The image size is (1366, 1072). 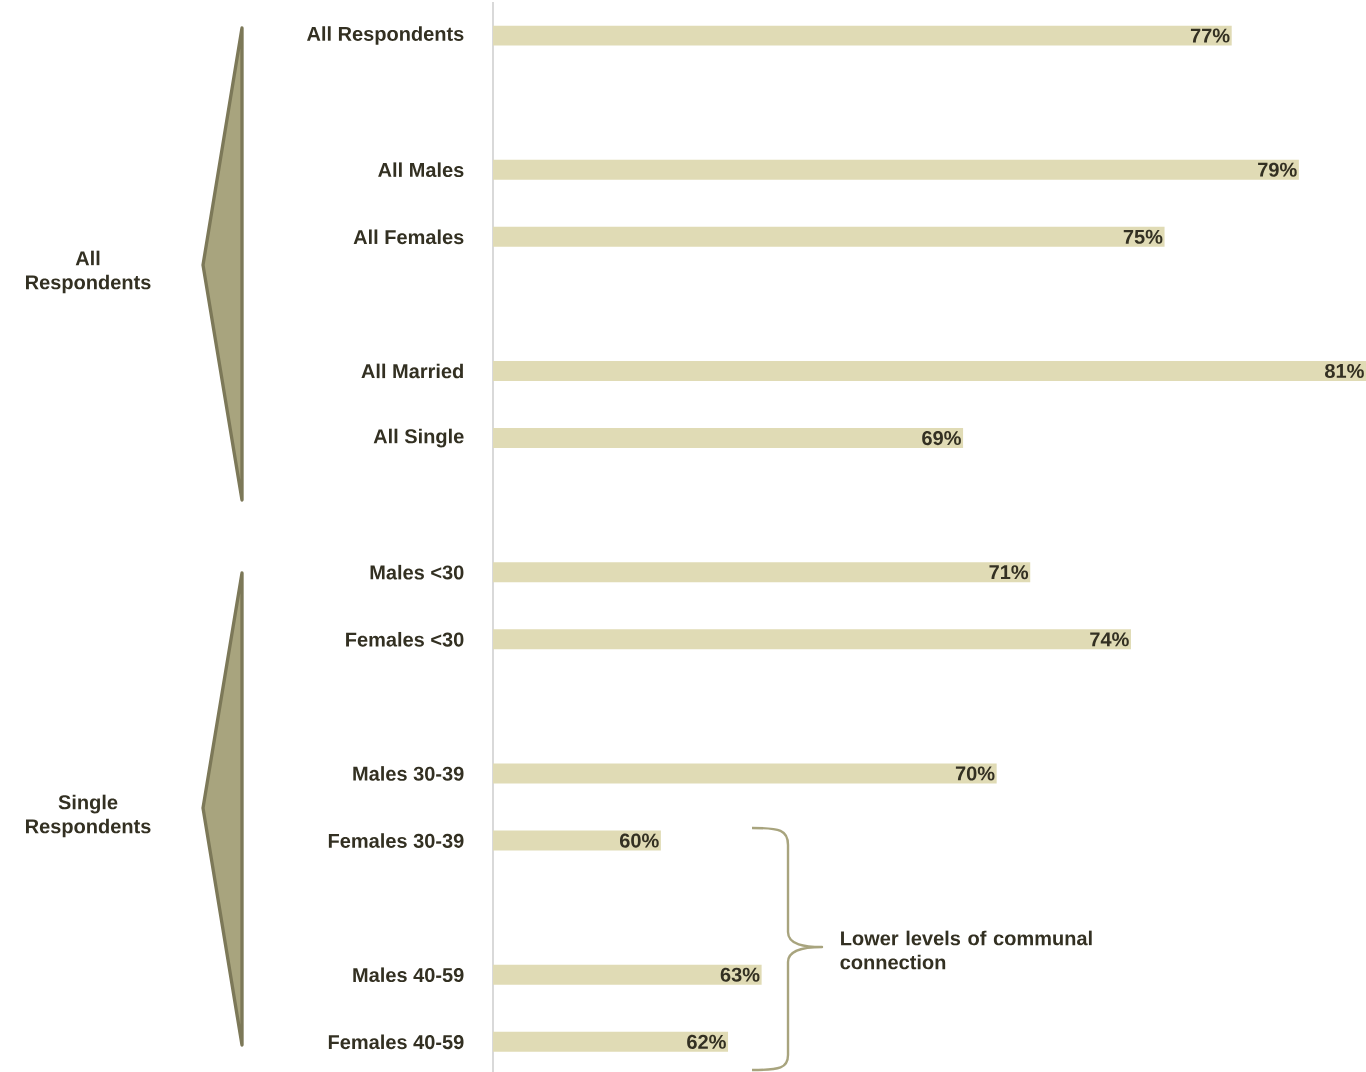 I want to click on data-label: 63%, so click(x=740, y=974).